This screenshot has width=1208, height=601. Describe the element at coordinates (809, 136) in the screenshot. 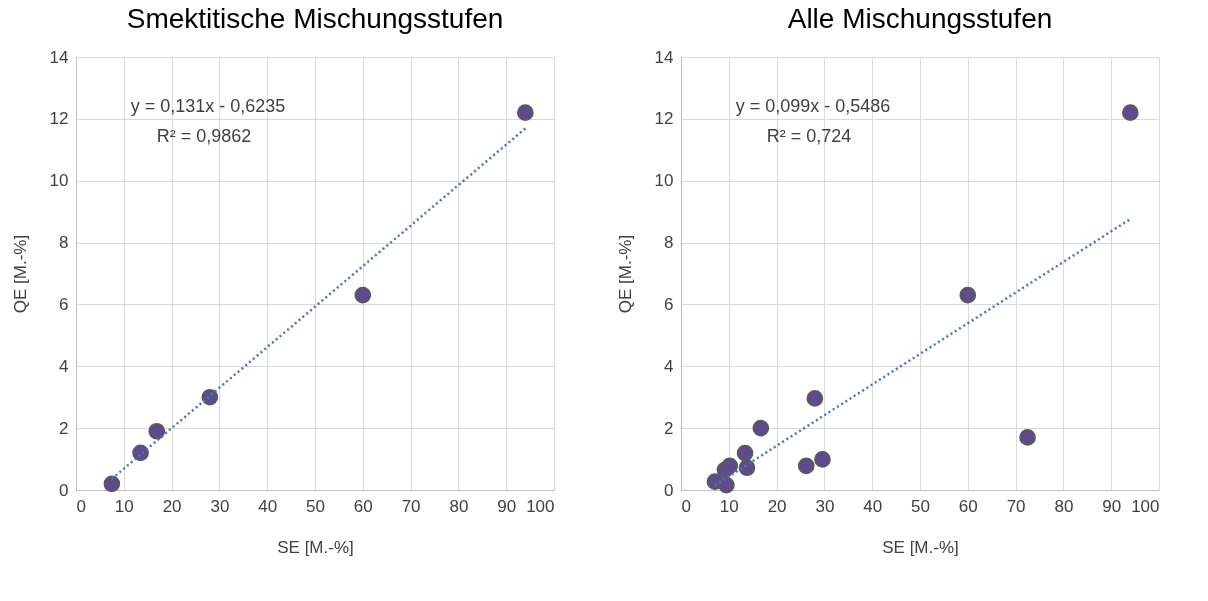

I see `annotation: R² = 0,724` at that location.